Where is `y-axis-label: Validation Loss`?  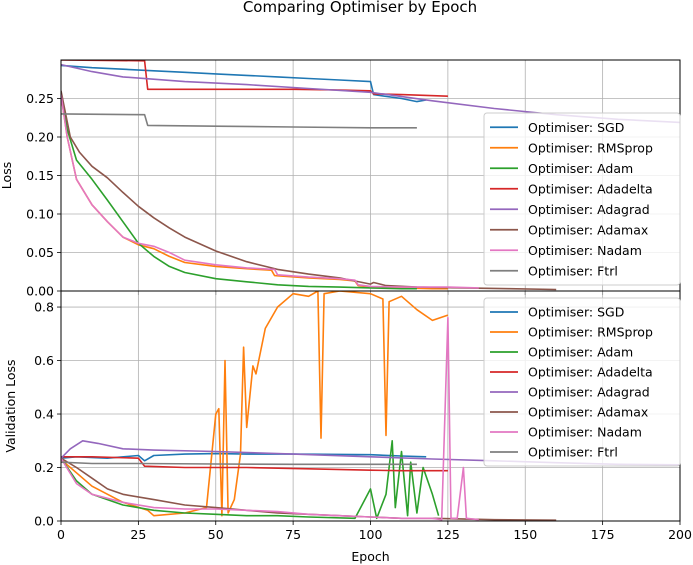
y-axis-label: Validation Loss is located at coordinates (10, 405).